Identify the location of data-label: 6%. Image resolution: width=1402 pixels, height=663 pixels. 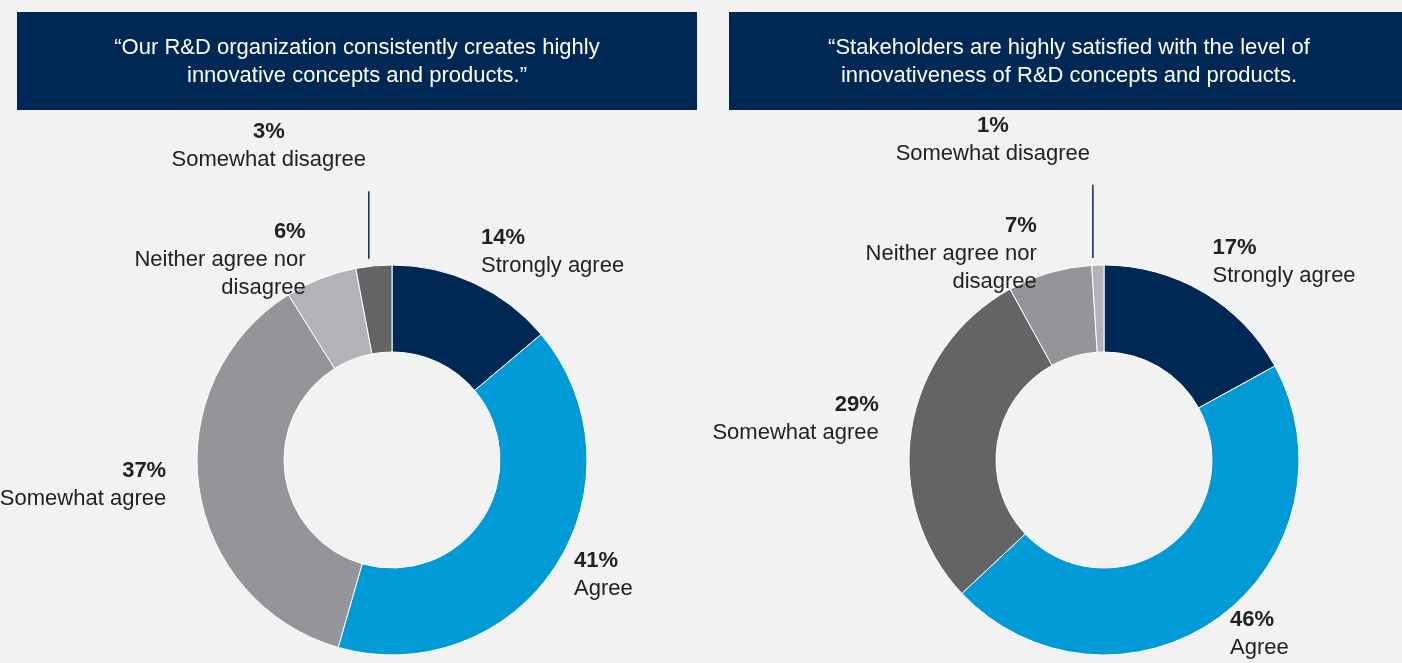
(289, 231).